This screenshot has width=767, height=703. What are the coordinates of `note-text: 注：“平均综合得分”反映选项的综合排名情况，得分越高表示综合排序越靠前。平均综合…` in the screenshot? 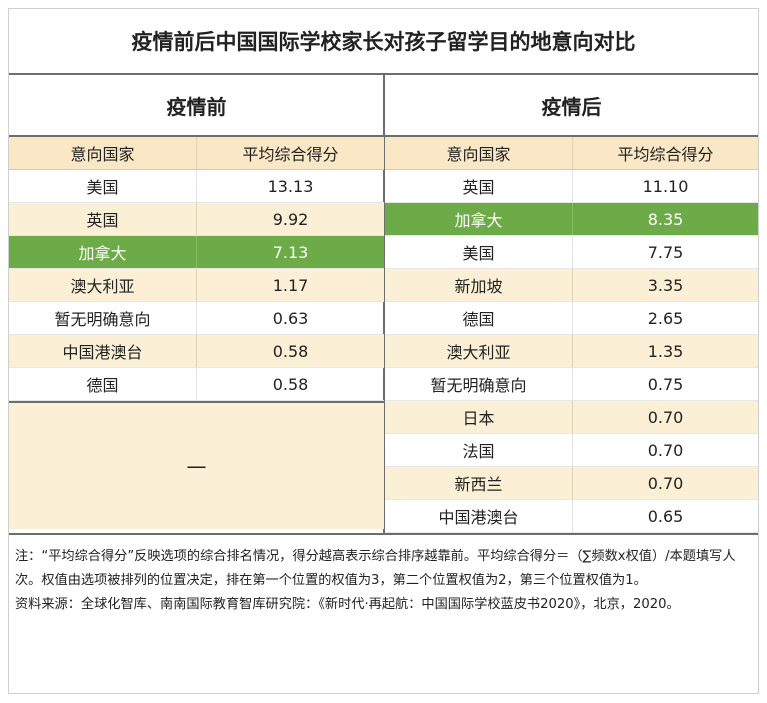 It's located at (375, 568).